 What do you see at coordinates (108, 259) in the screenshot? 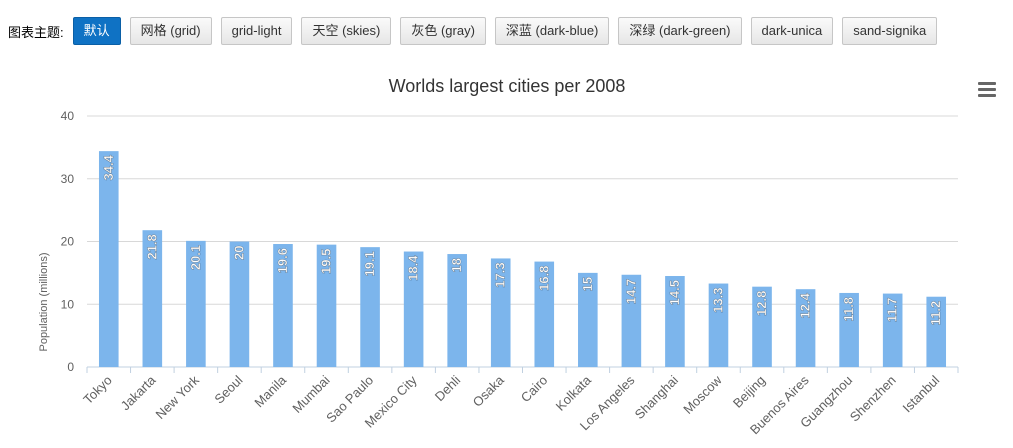
I see `bar-tokyo` at bounding box center [108, 259].